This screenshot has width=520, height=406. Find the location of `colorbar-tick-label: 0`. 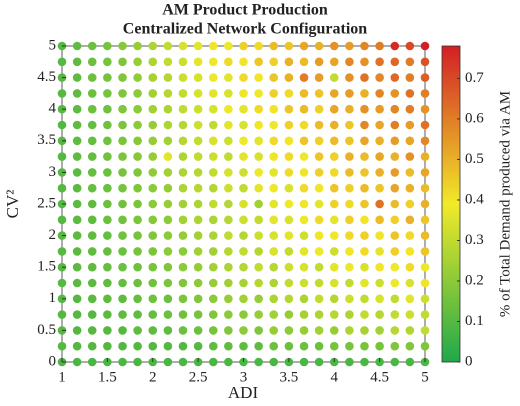

colorbar-tick-label: 0 is located at coordinates (469, 361).